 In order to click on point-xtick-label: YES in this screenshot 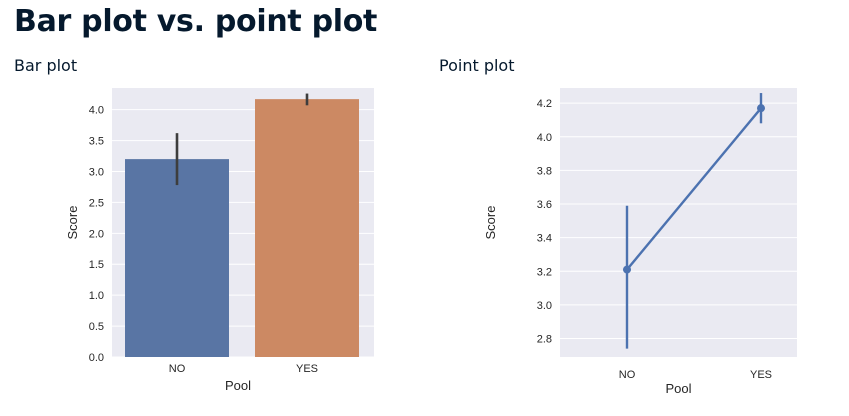, I will do `click(761, 375)`.